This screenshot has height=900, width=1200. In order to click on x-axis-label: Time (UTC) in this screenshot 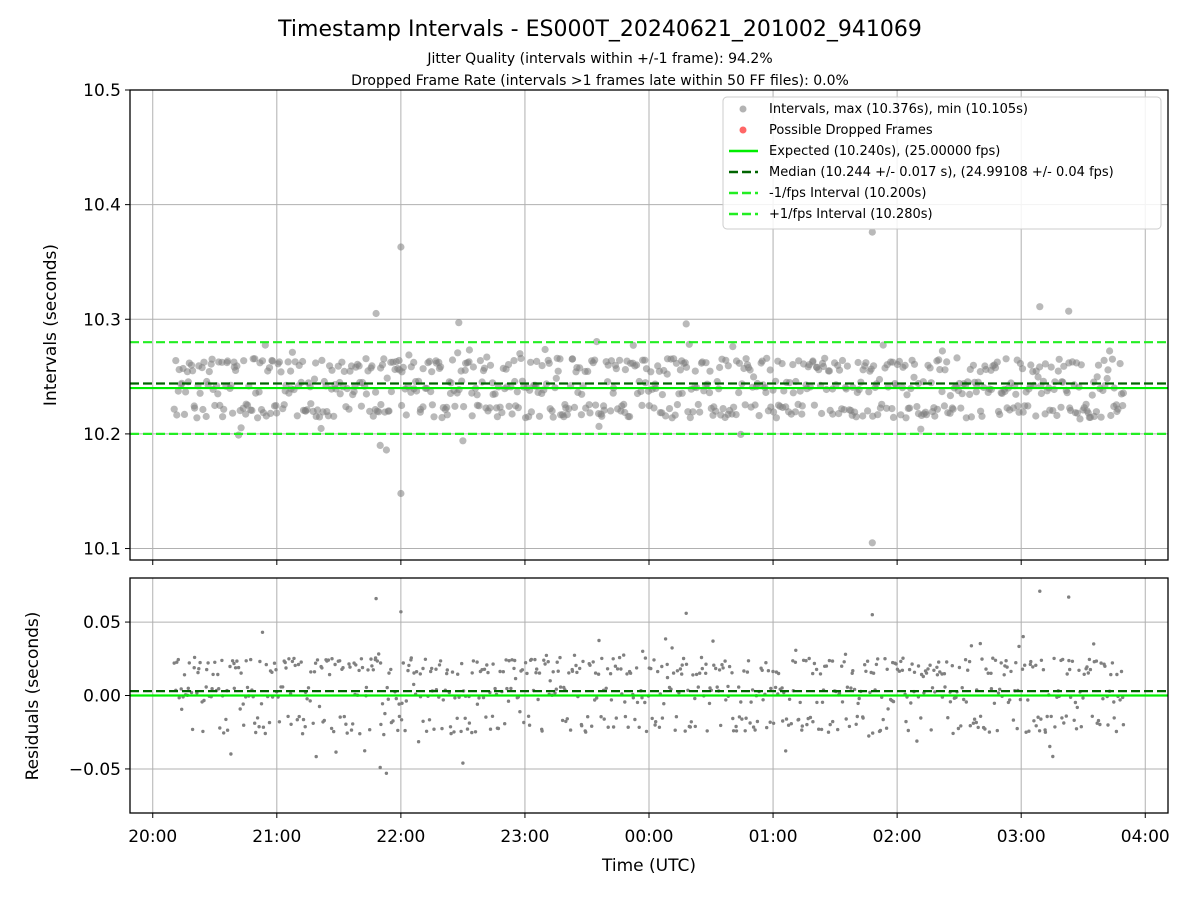, I will do `click(648, 866)`.